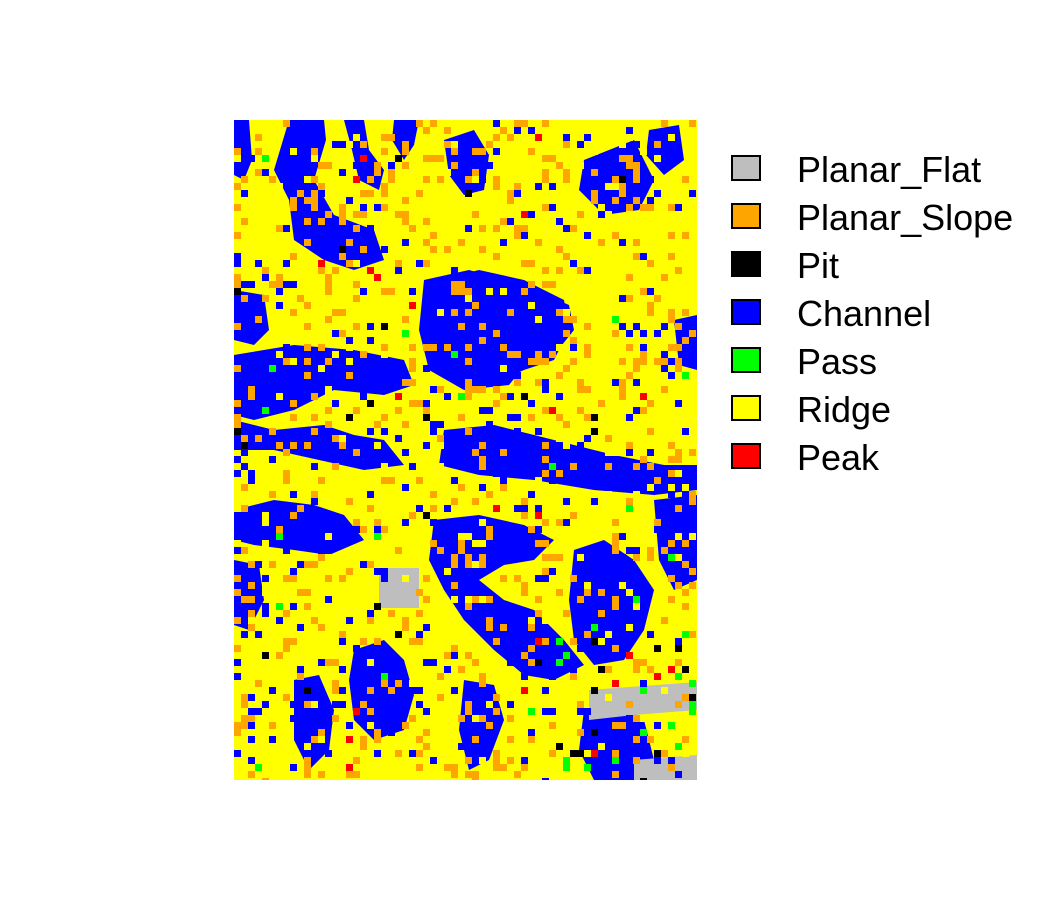 This screenshot has height=900, width=1050. I want to click on legend-swatch-pass, so click(746, 360).